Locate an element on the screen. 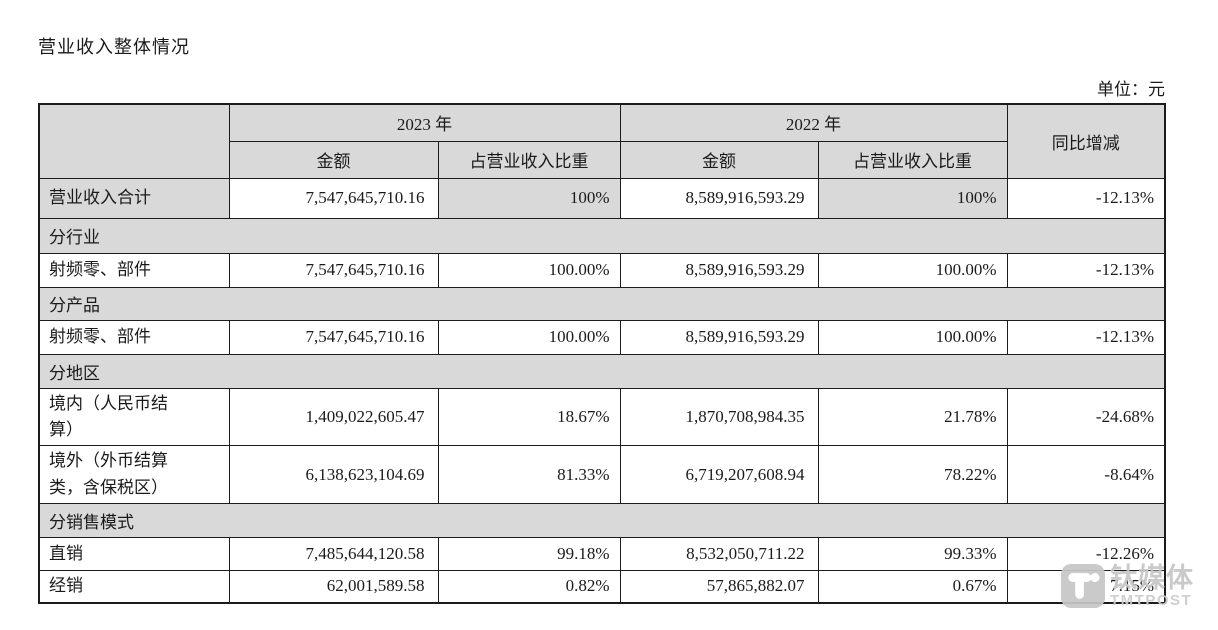 This screenshot has width=1218, height=630. table-header: 2023 年 2022 年 同比增减 金额 占营业收入比重 金额 占营业收入比重 is located at coordinates (602, 141).